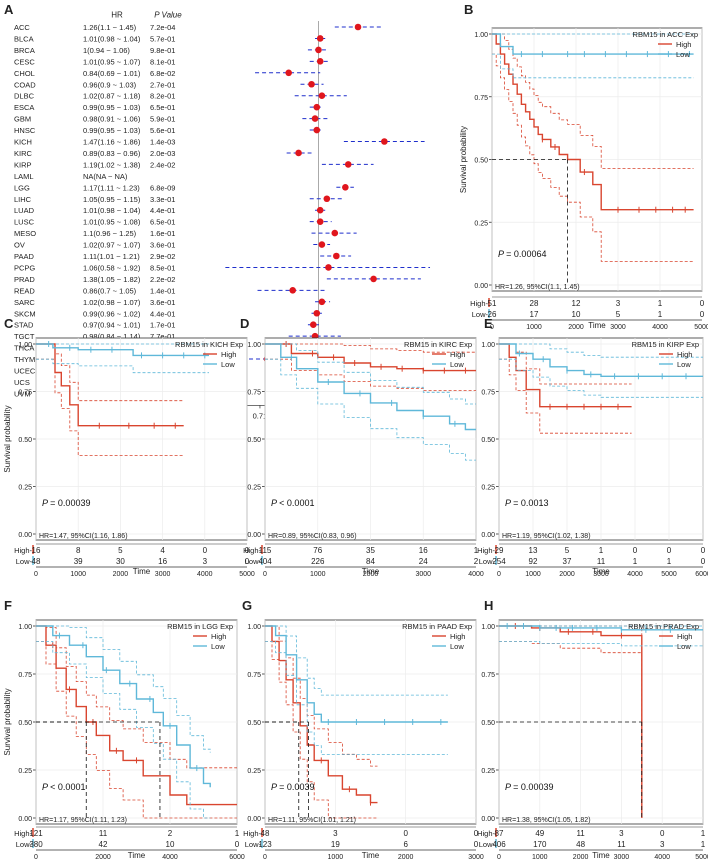 The width and height of the screenshot is (708, 863). I want to click on km-risk-value: 6, so click(405, 844).